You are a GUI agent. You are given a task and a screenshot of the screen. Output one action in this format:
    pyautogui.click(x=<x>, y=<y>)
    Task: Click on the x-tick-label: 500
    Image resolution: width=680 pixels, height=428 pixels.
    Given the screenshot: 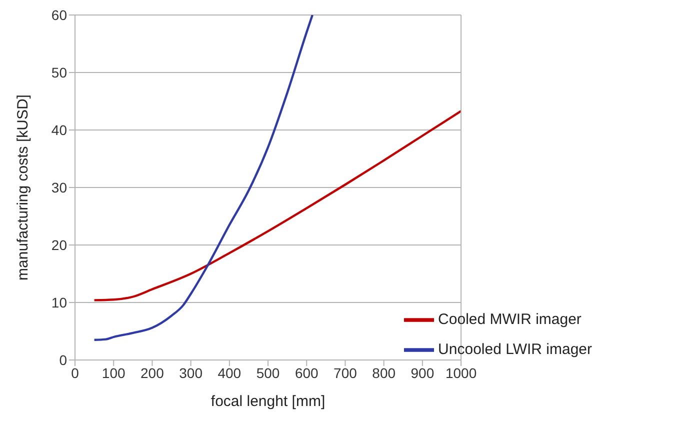 What is the action you would take?
    pyautogui.click(x=268, y=372)
    